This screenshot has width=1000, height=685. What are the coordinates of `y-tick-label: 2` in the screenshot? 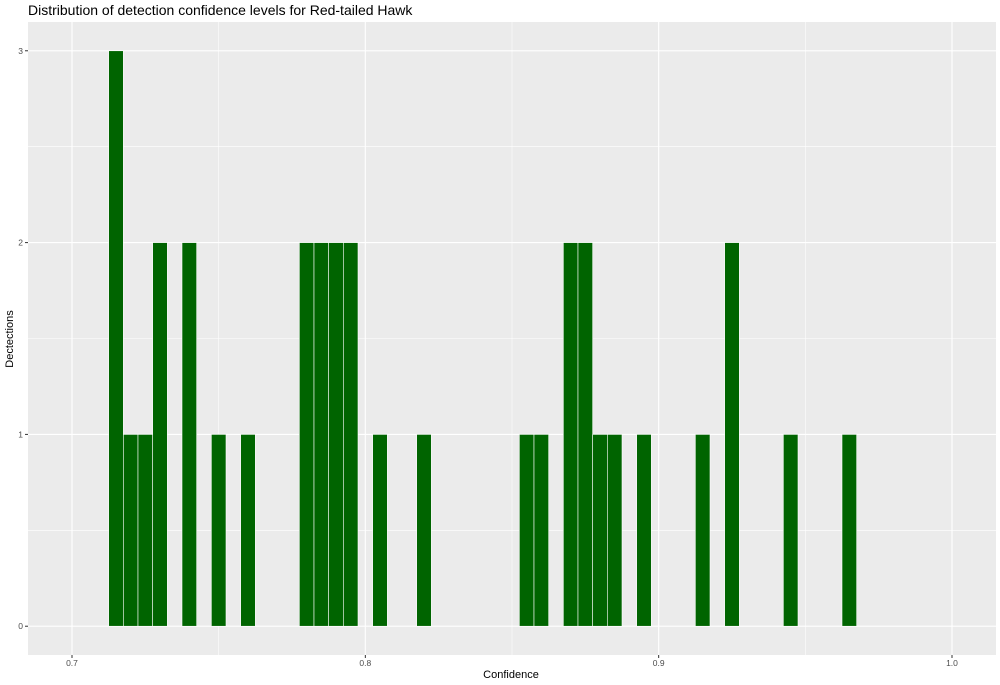 It's located at (20, 243).